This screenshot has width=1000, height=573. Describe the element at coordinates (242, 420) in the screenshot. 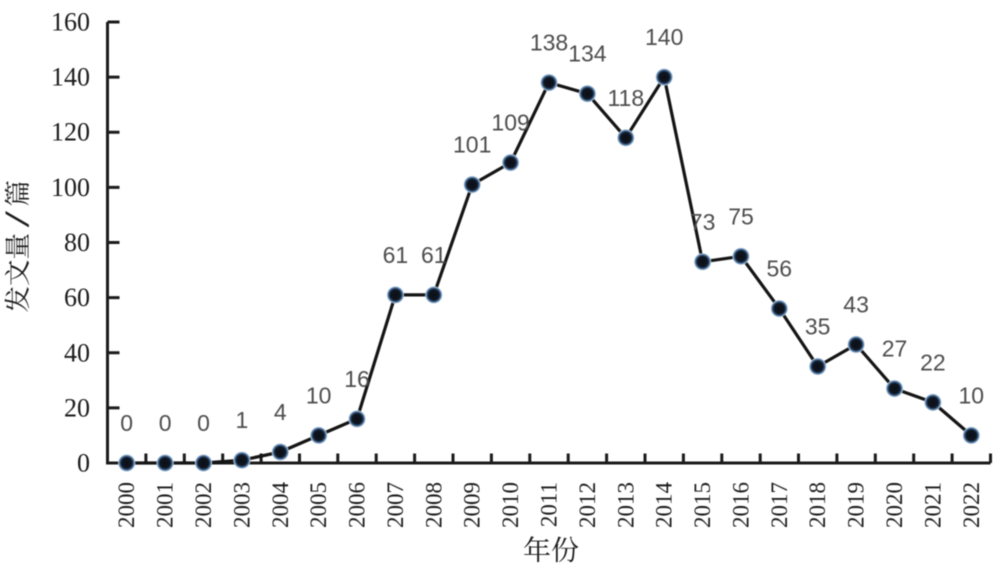

I see `svg-text: 1` at that location.